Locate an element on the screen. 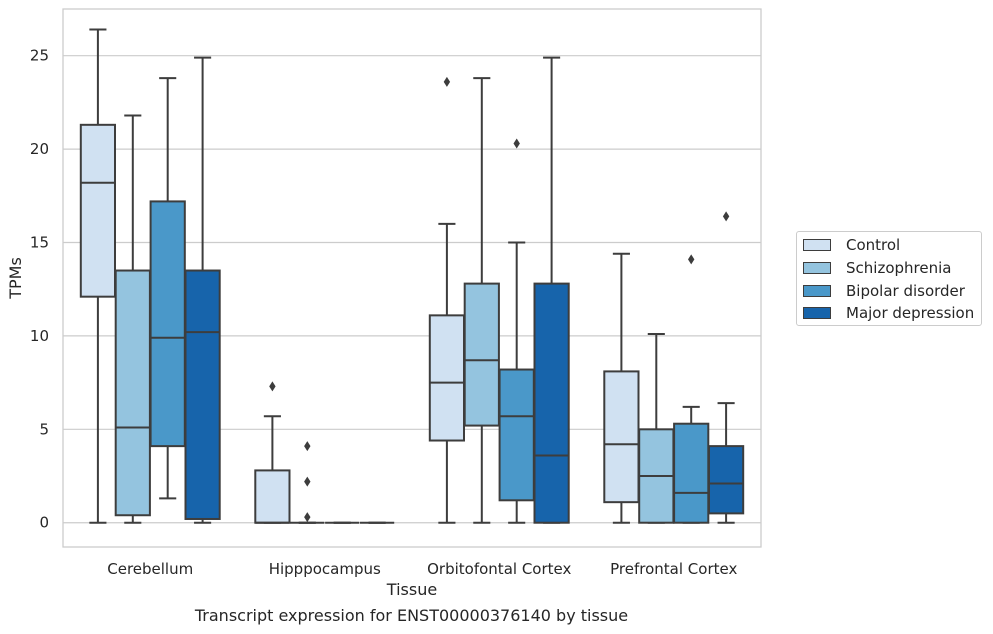  x-tick-label: Cerebellum is located at coordinates (150, 569).